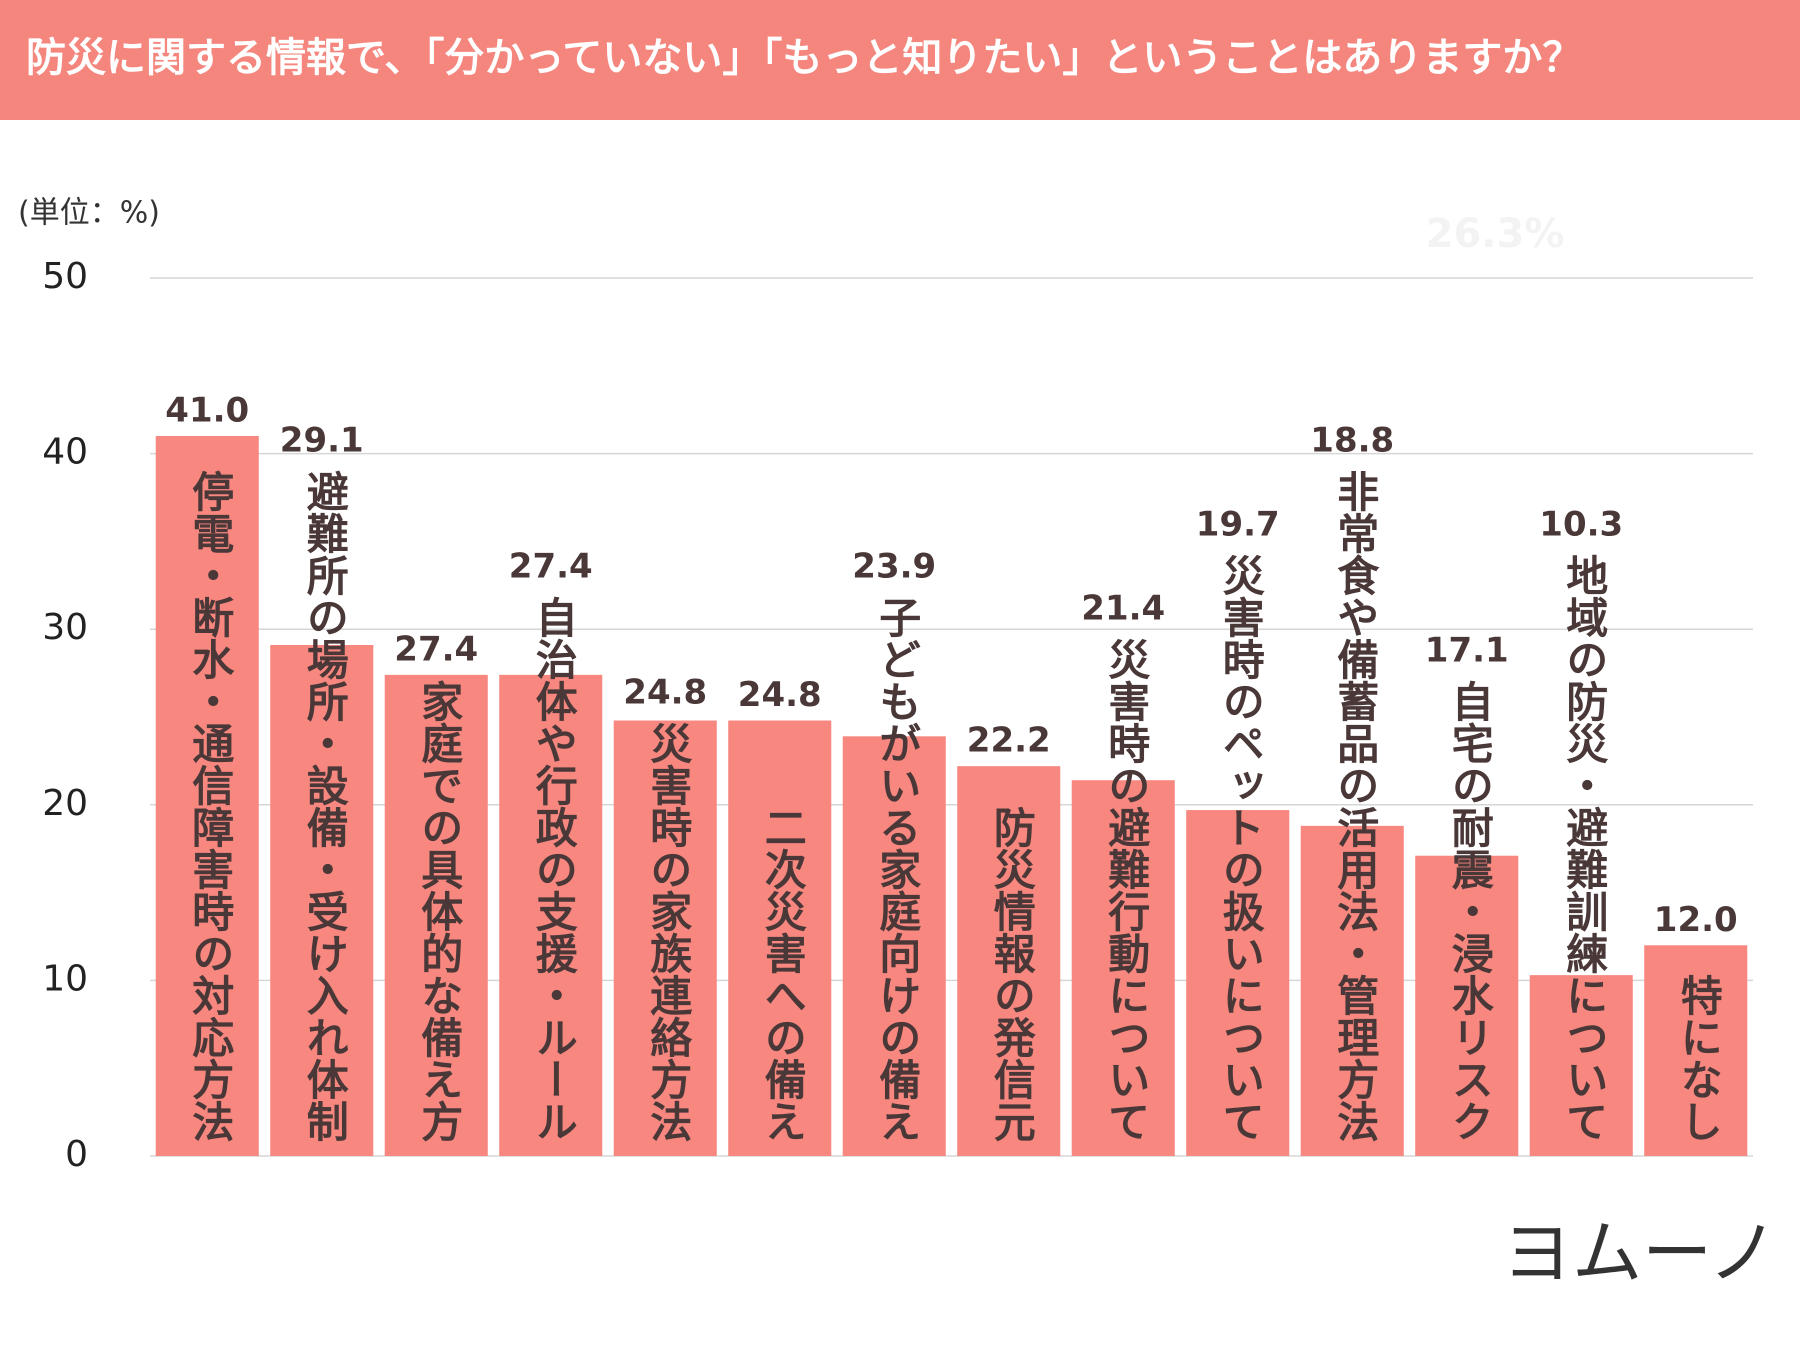 The width and height of the screenshot is (1800, 1350). I want to click on category-label: 特になし, so click(1698, 1058).